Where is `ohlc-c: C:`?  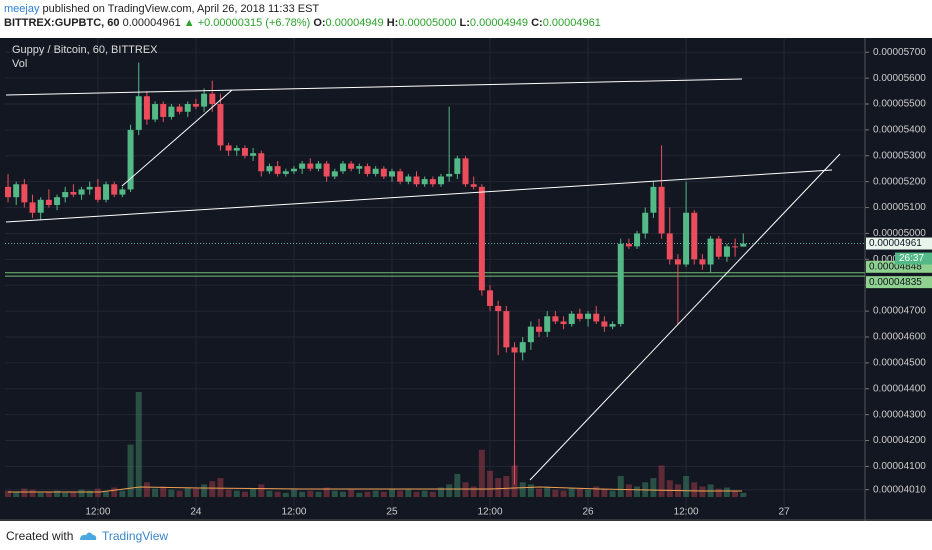
ohlc-c: C: is located at coordinates (537, 23).